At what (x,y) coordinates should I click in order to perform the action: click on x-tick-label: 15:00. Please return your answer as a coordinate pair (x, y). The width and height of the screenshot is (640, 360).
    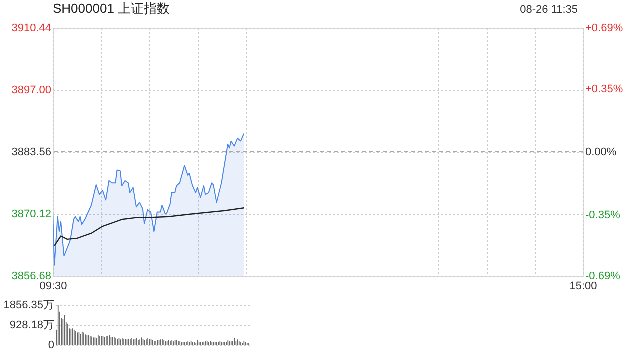
    Looking at the image, I should click on (584, 286).